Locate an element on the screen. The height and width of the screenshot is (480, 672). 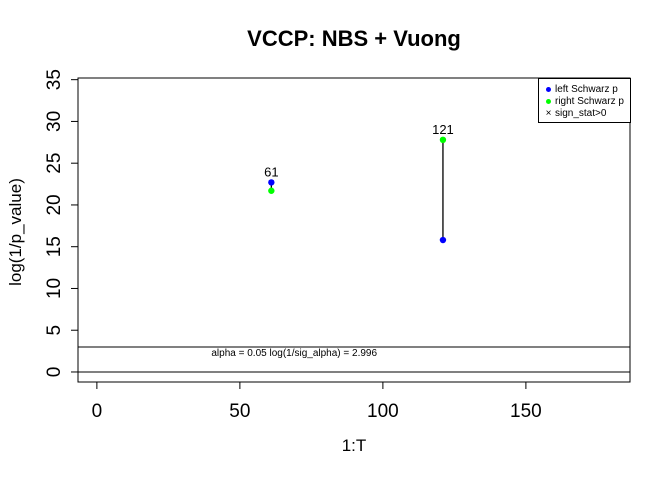
chart-title: VCCP: NBS + Vuong is located at coordinates (354, 38).